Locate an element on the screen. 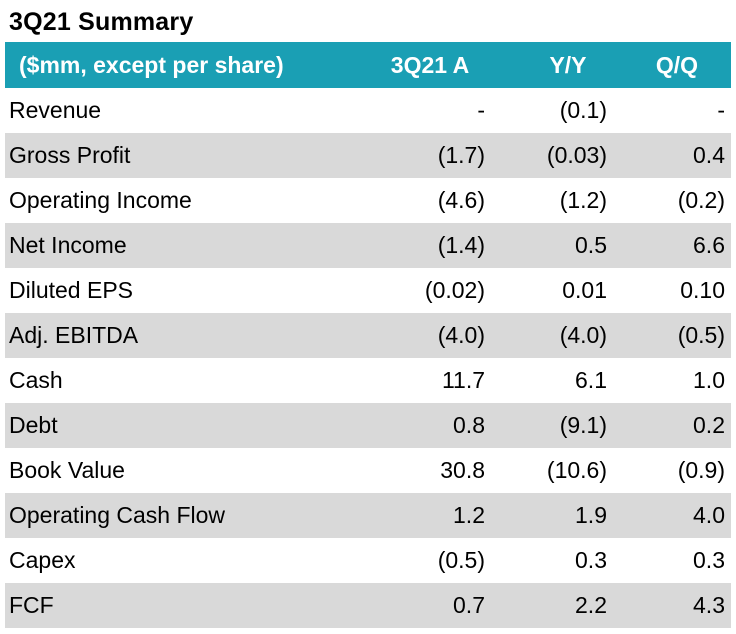  cell-yy: (9.1) is located at coordinates (583, 425).